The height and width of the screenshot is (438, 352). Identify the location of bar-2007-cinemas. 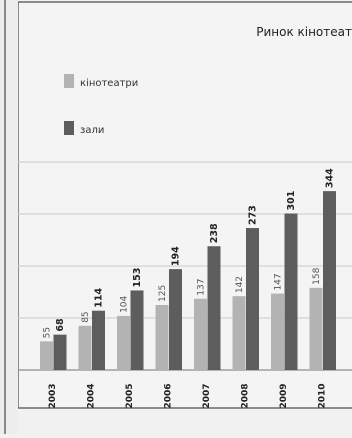
(200, 334).